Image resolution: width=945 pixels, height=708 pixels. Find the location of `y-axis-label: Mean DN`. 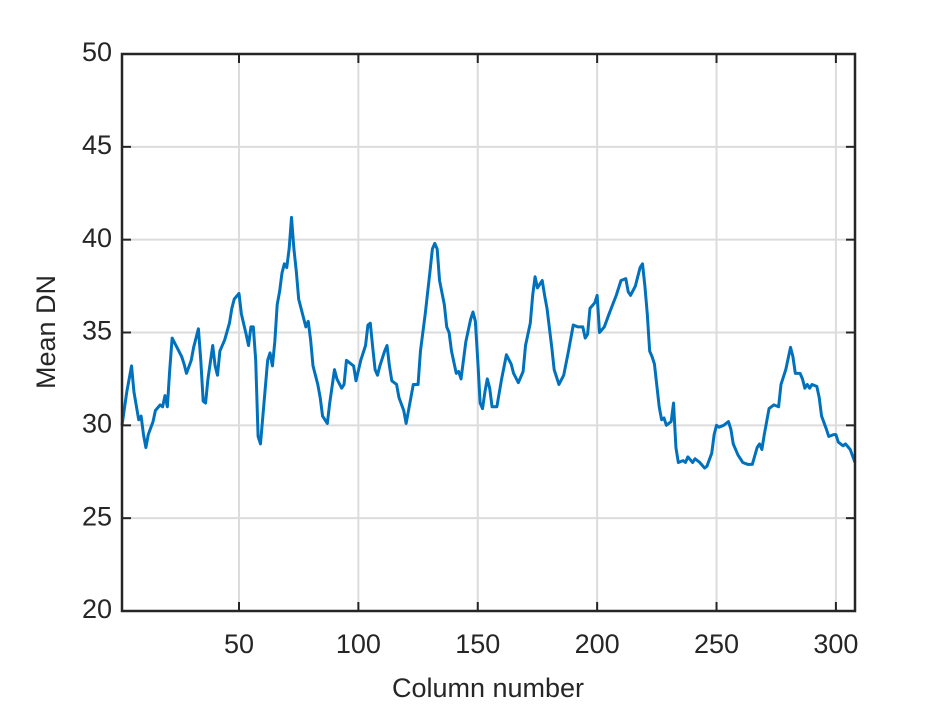

y-axis-label: Mean DN is located at coordinates (46, 332).